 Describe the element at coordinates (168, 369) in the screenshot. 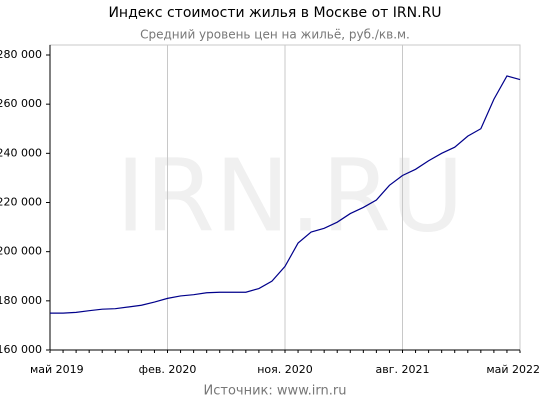

I see `x-tick-label: фев. 2020` at that location.